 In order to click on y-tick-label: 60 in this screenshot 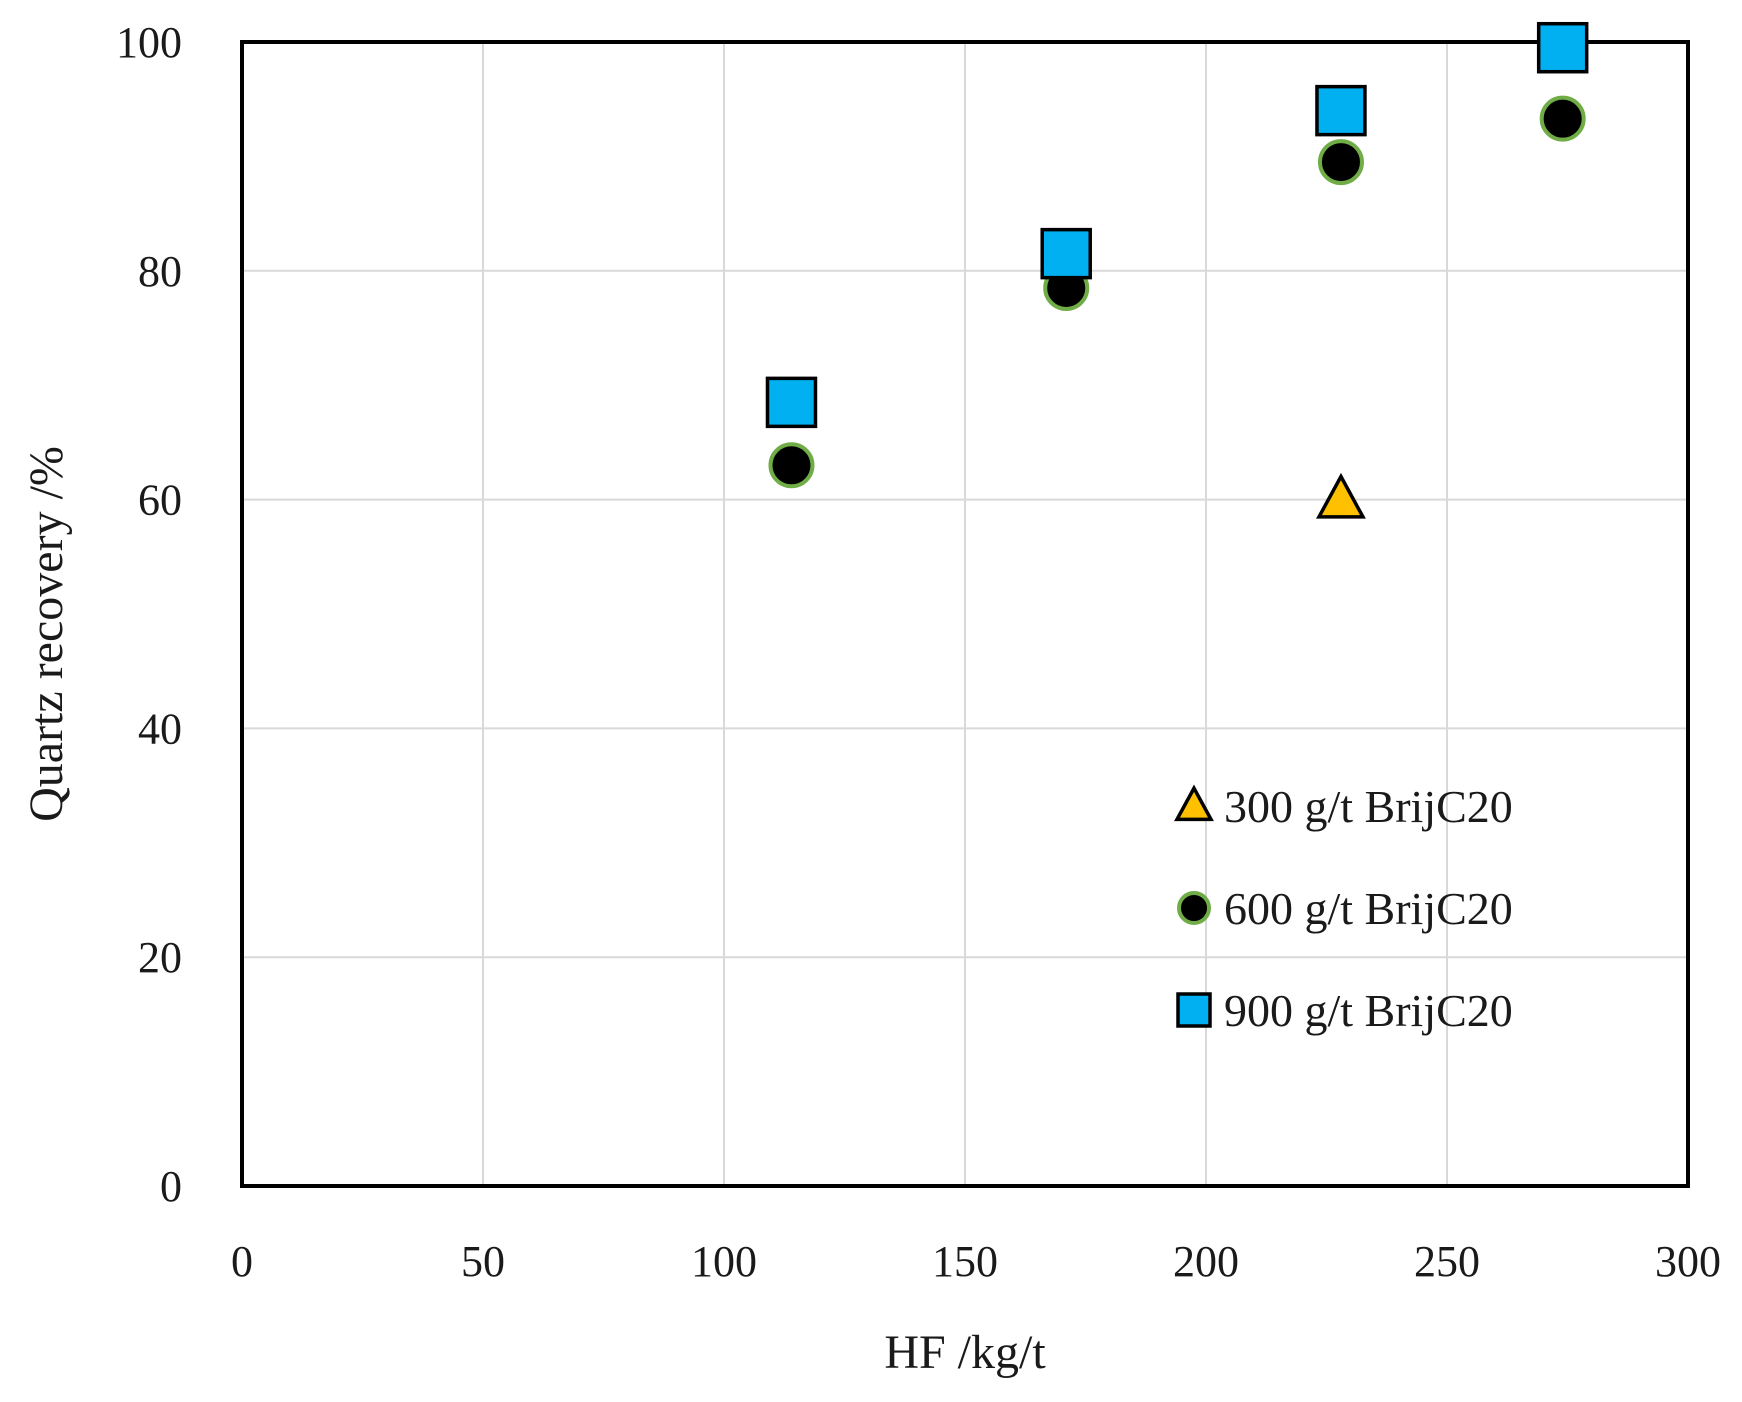, I will do `click(160, 500)`.